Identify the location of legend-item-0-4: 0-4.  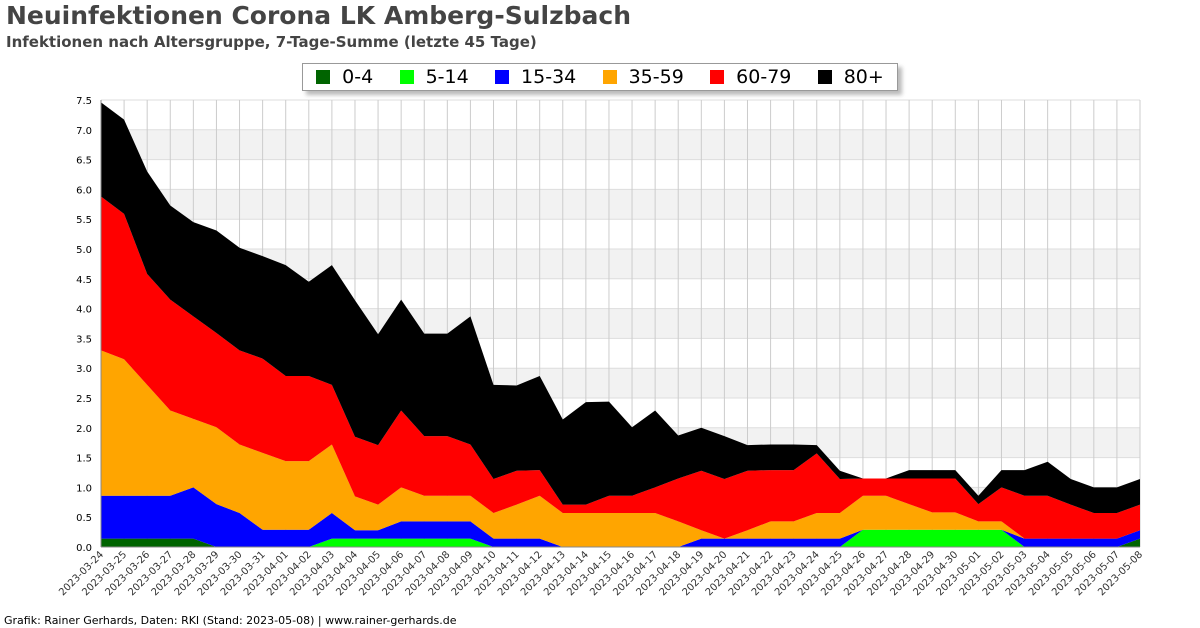
(344, 77).